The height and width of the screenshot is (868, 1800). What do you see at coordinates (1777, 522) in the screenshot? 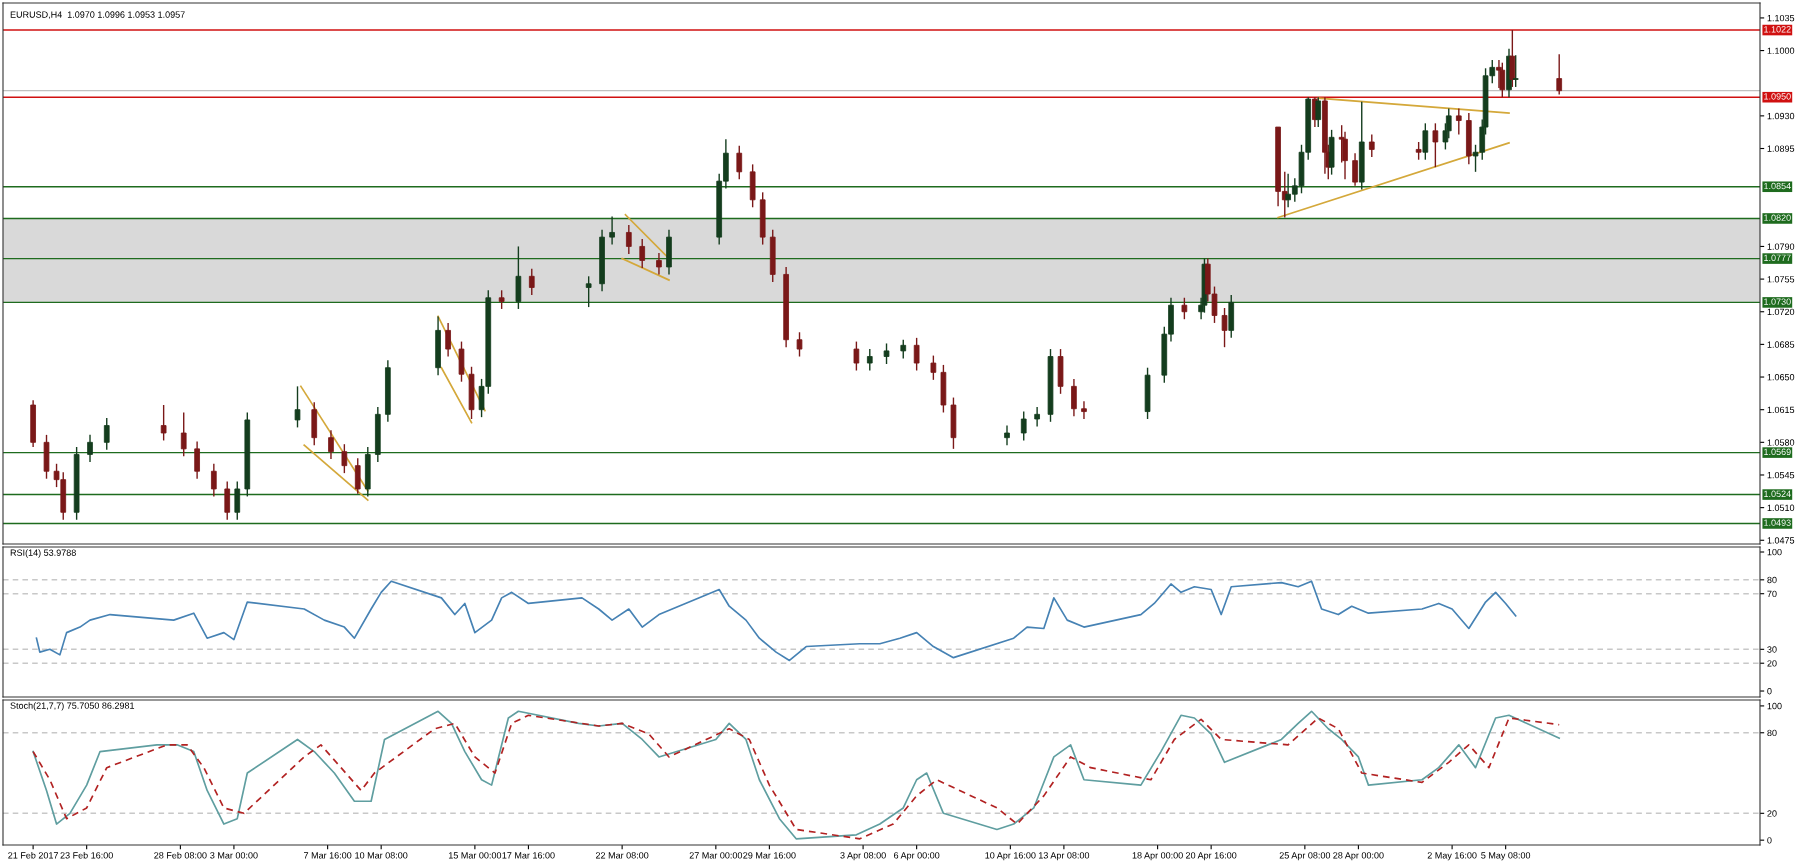
I see `ref-line-label: 1.0493` at bounding box center [1777, 522].